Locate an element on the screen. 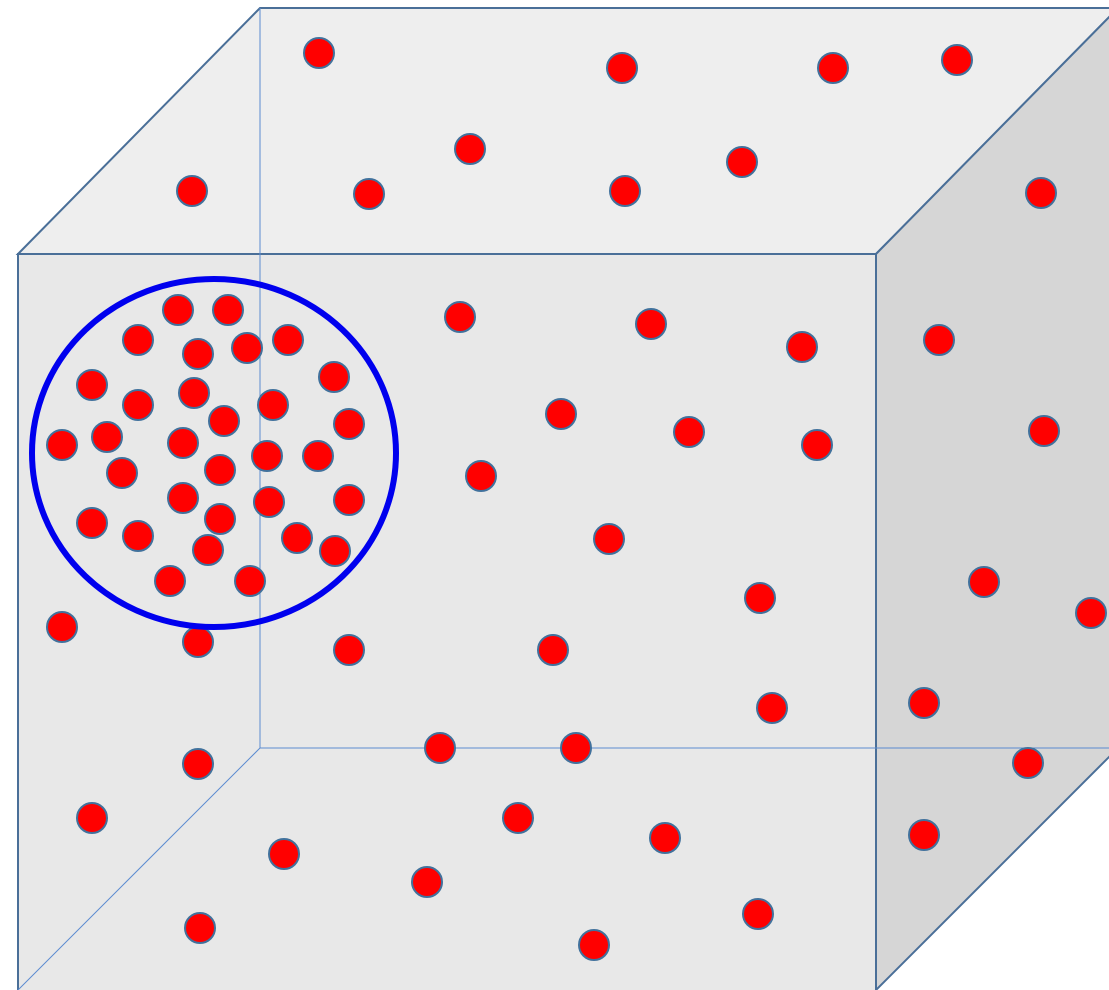  hidden-edge is located at coordinates (139, 868).